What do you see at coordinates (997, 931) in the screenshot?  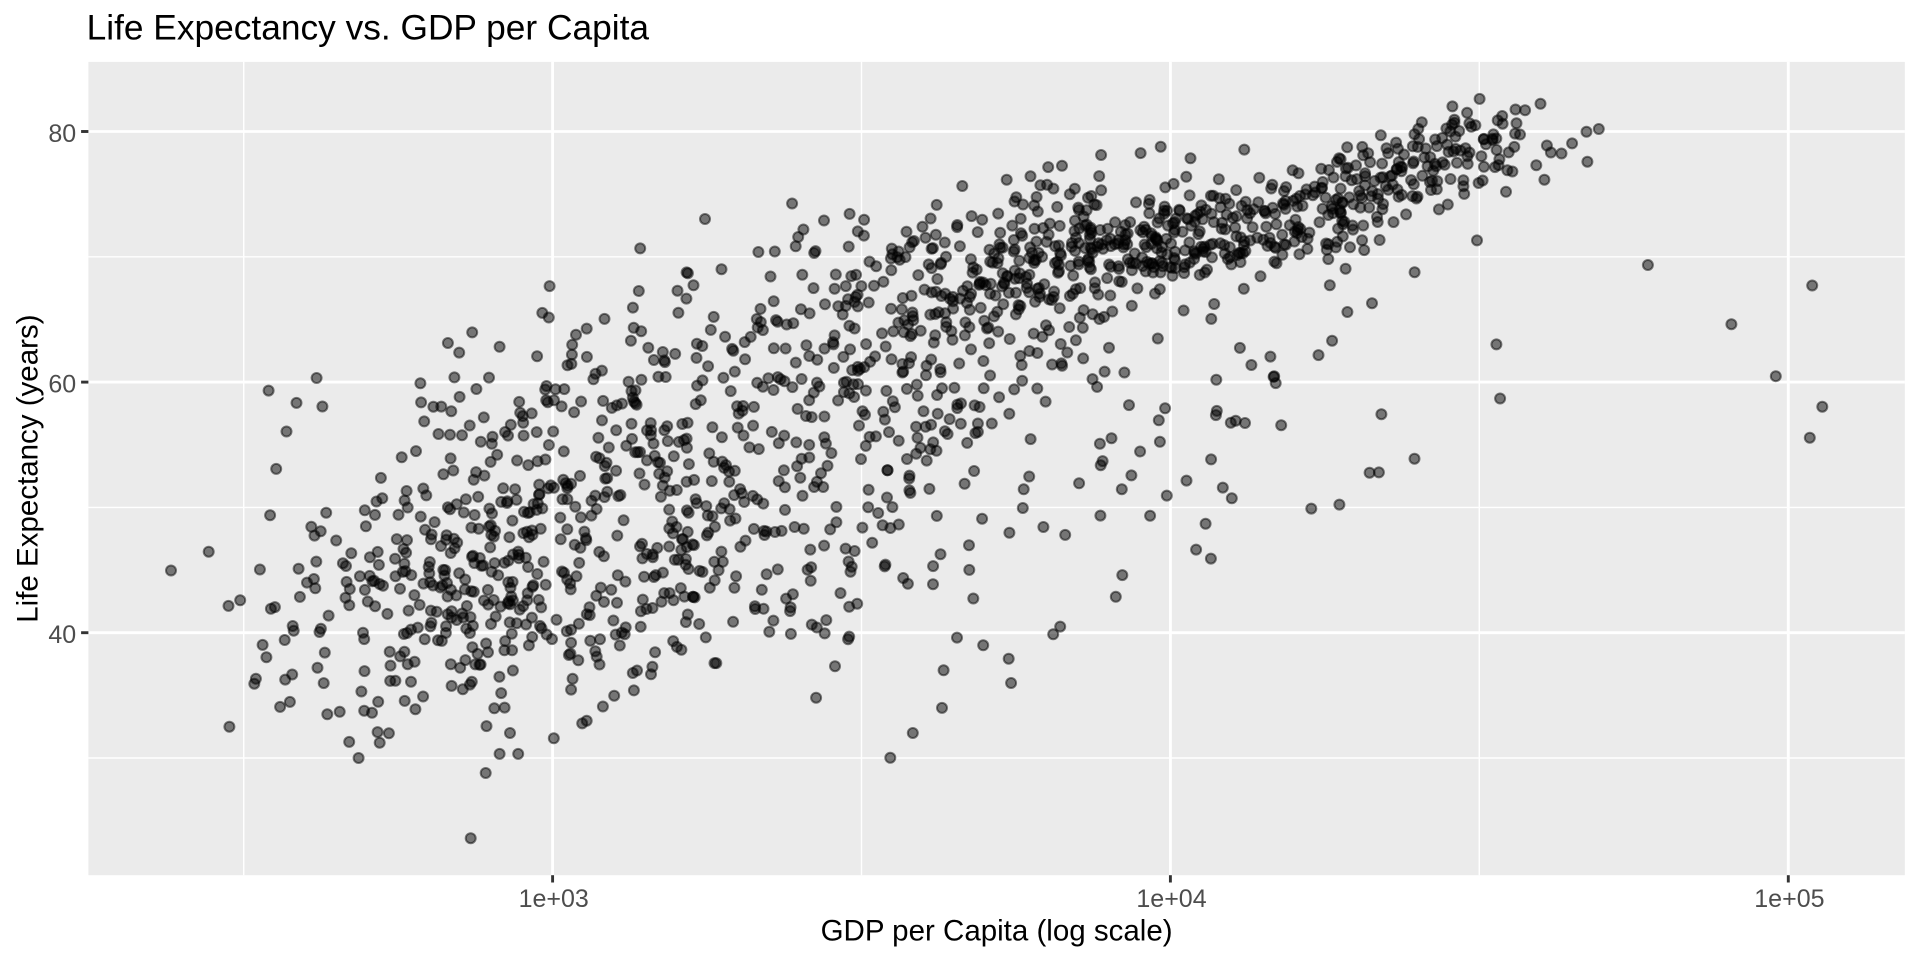 I see `svg-text: GDP per Capita (log scale)` at bounding box center [997, 931].